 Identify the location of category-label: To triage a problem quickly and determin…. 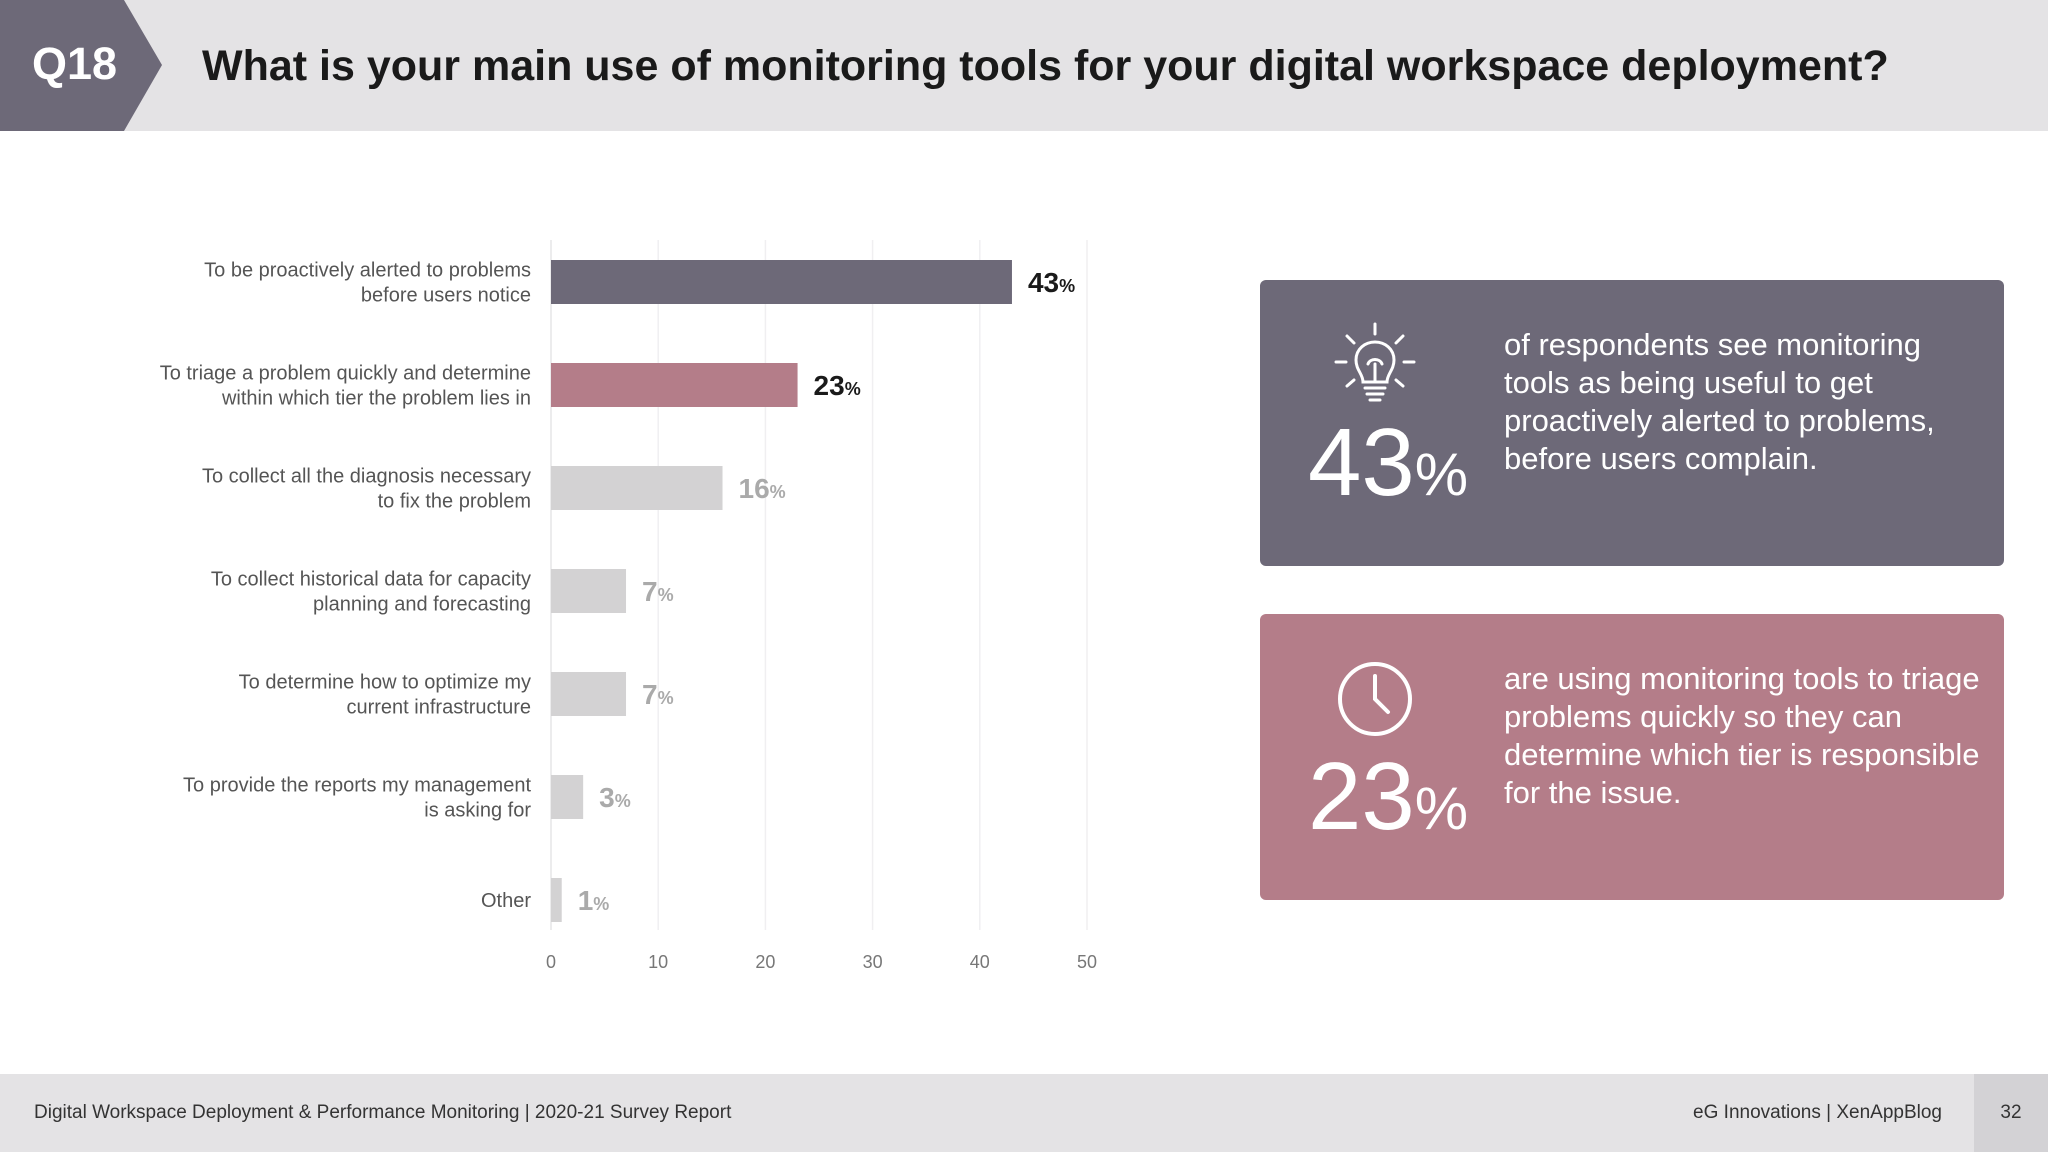
(345, 386).